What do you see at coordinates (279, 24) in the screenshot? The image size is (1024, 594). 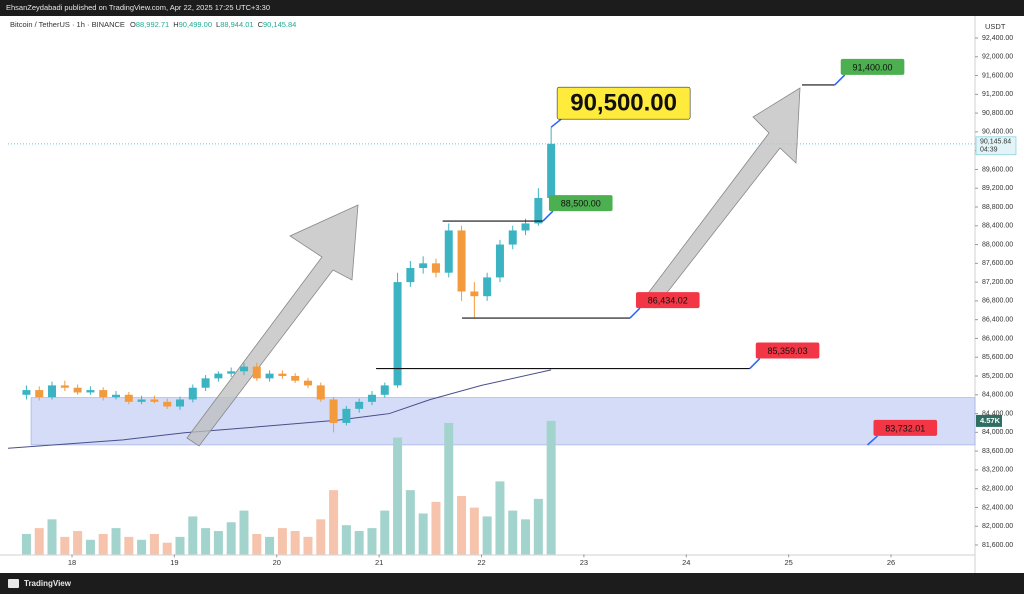 I see `ohlc-value: 90,145.84` at bounding box center [279, 24].